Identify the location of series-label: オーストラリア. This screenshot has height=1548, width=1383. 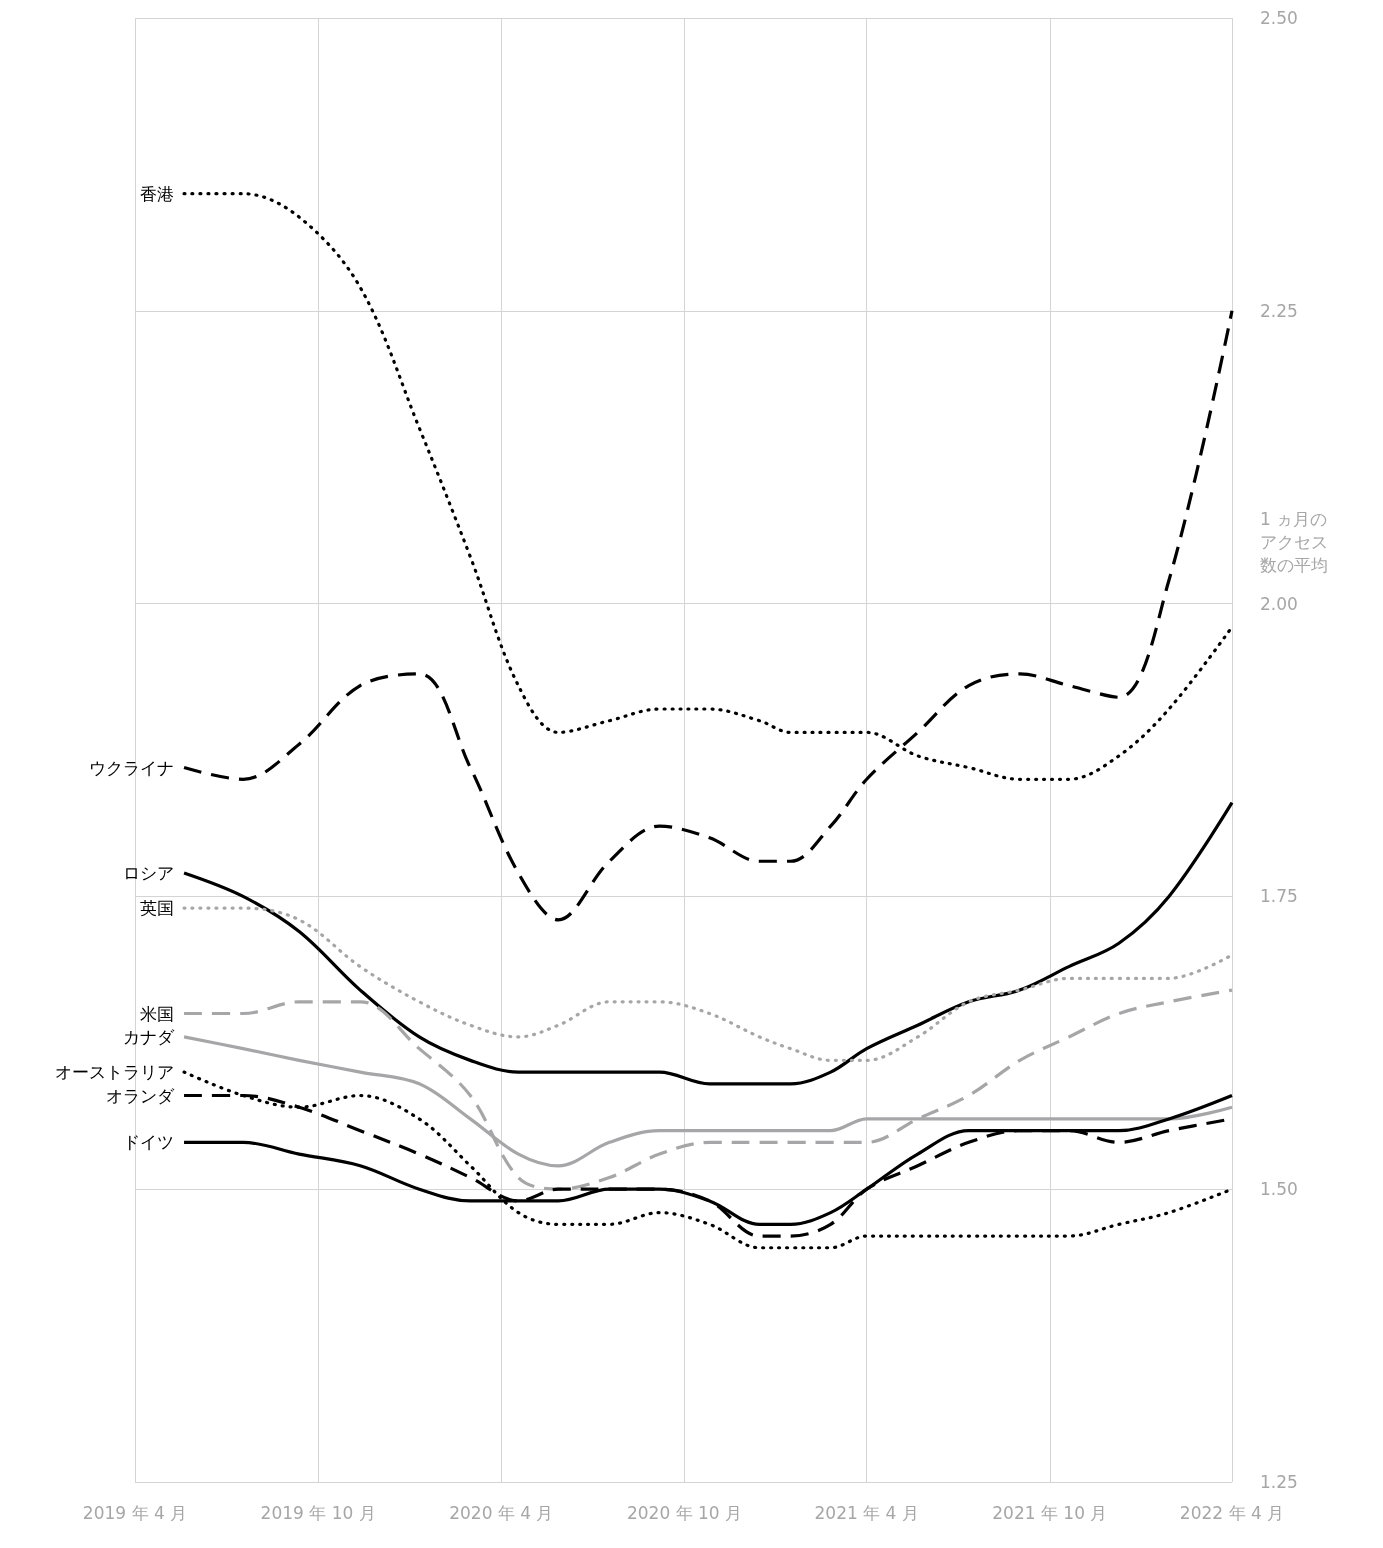
(115, 1072).